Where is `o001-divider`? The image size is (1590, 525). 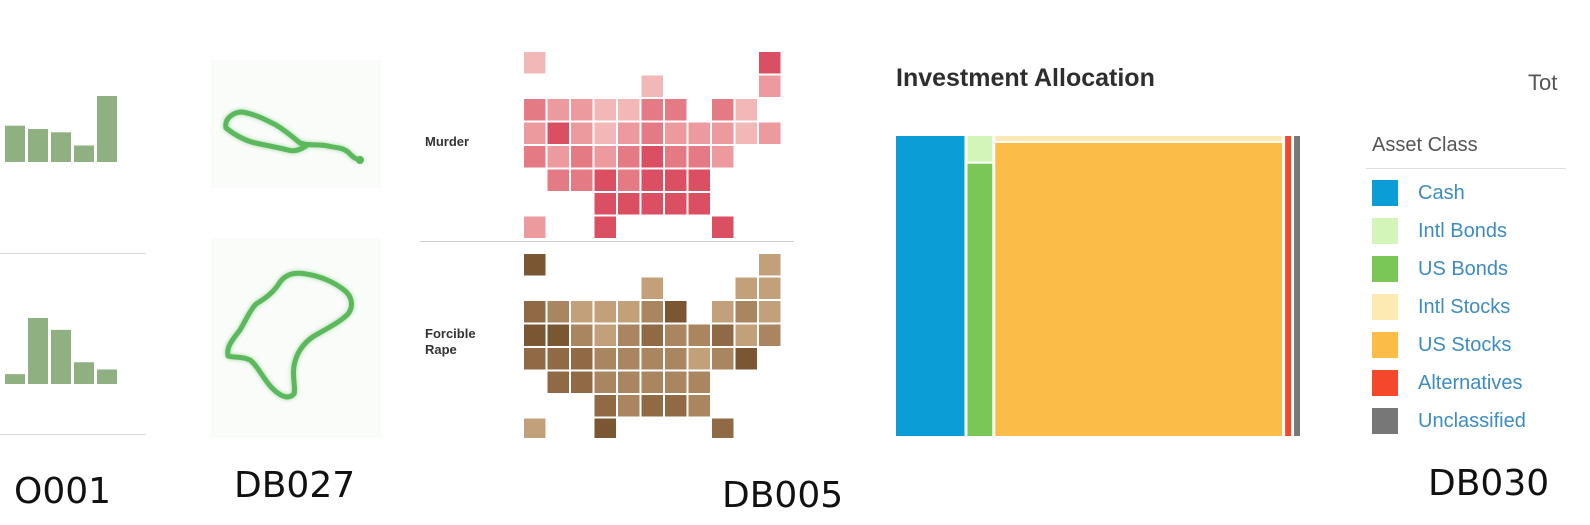
o001-divider is located at coordinates (73, 253).